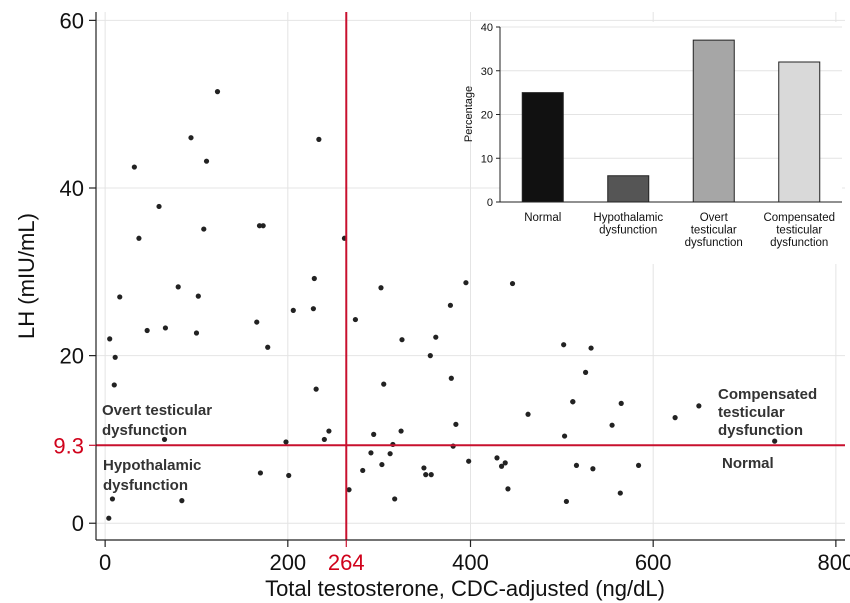 The height and width of the screenshot is (603, 850). I want to click on inset-category-label: testicular, so click(714, 231).